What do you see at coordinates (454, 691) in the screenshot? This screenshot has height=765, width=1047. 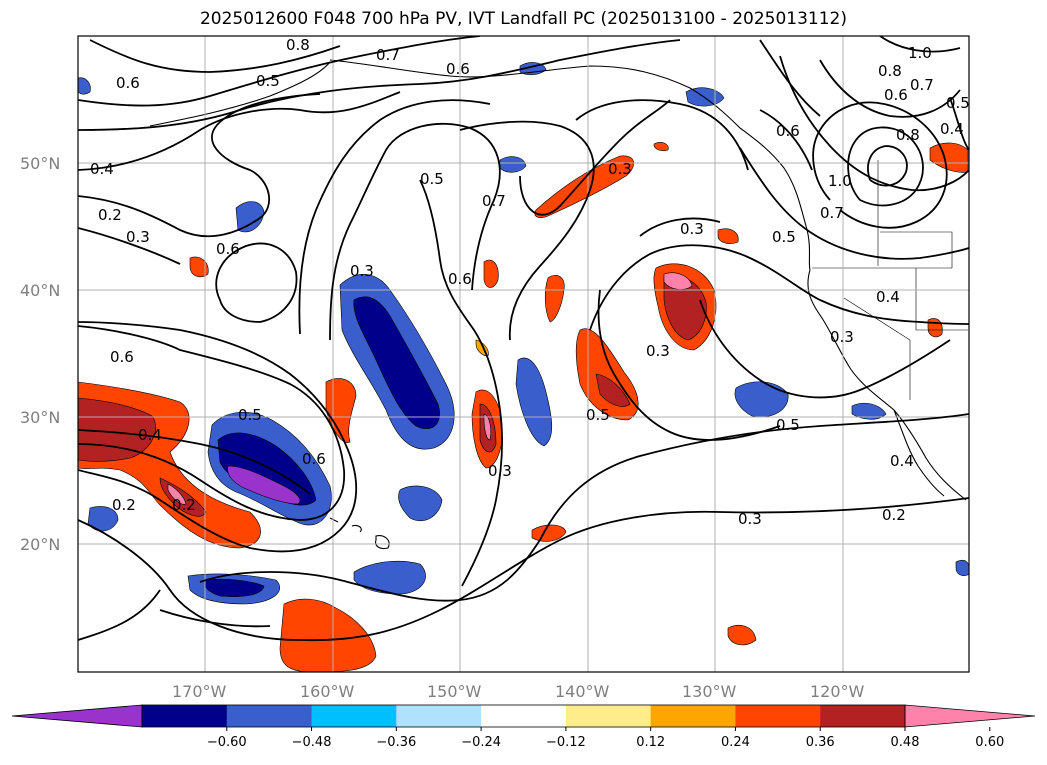 I see `lon-label-150w: 150°W` at bounding box center [454, 691].